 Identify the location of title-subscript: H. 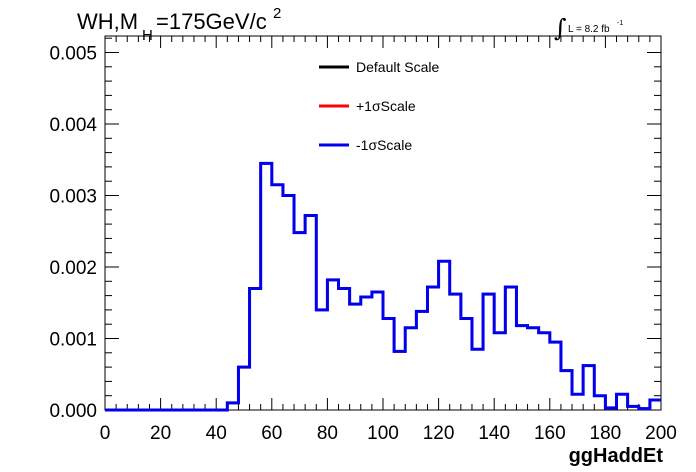
(147, 35).